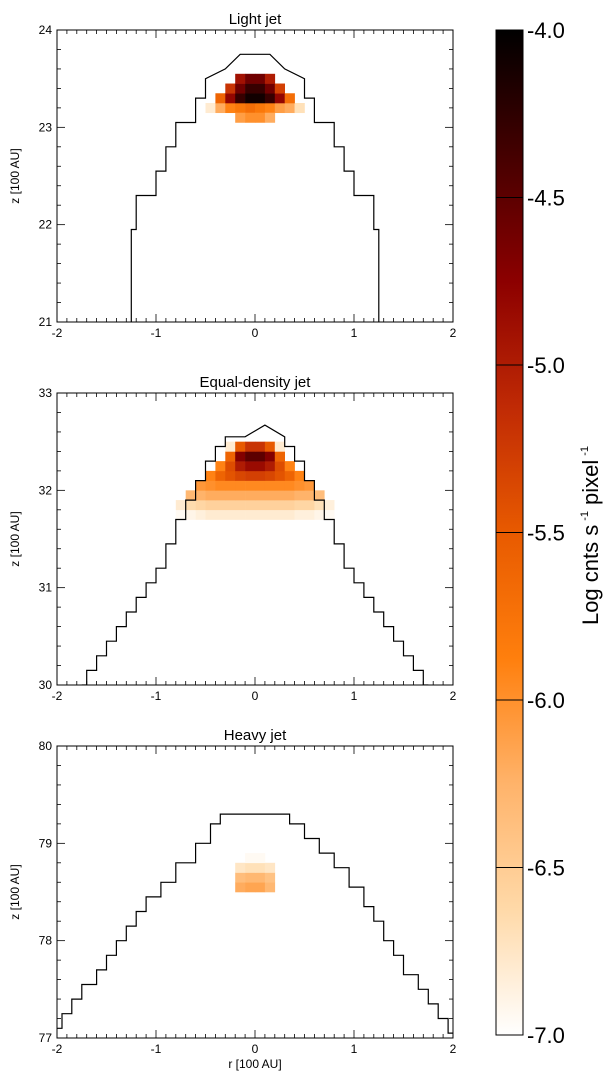 This screenshot has height=1078, width=607. I want to click on y-tick-label: 79, so click(46, 843).